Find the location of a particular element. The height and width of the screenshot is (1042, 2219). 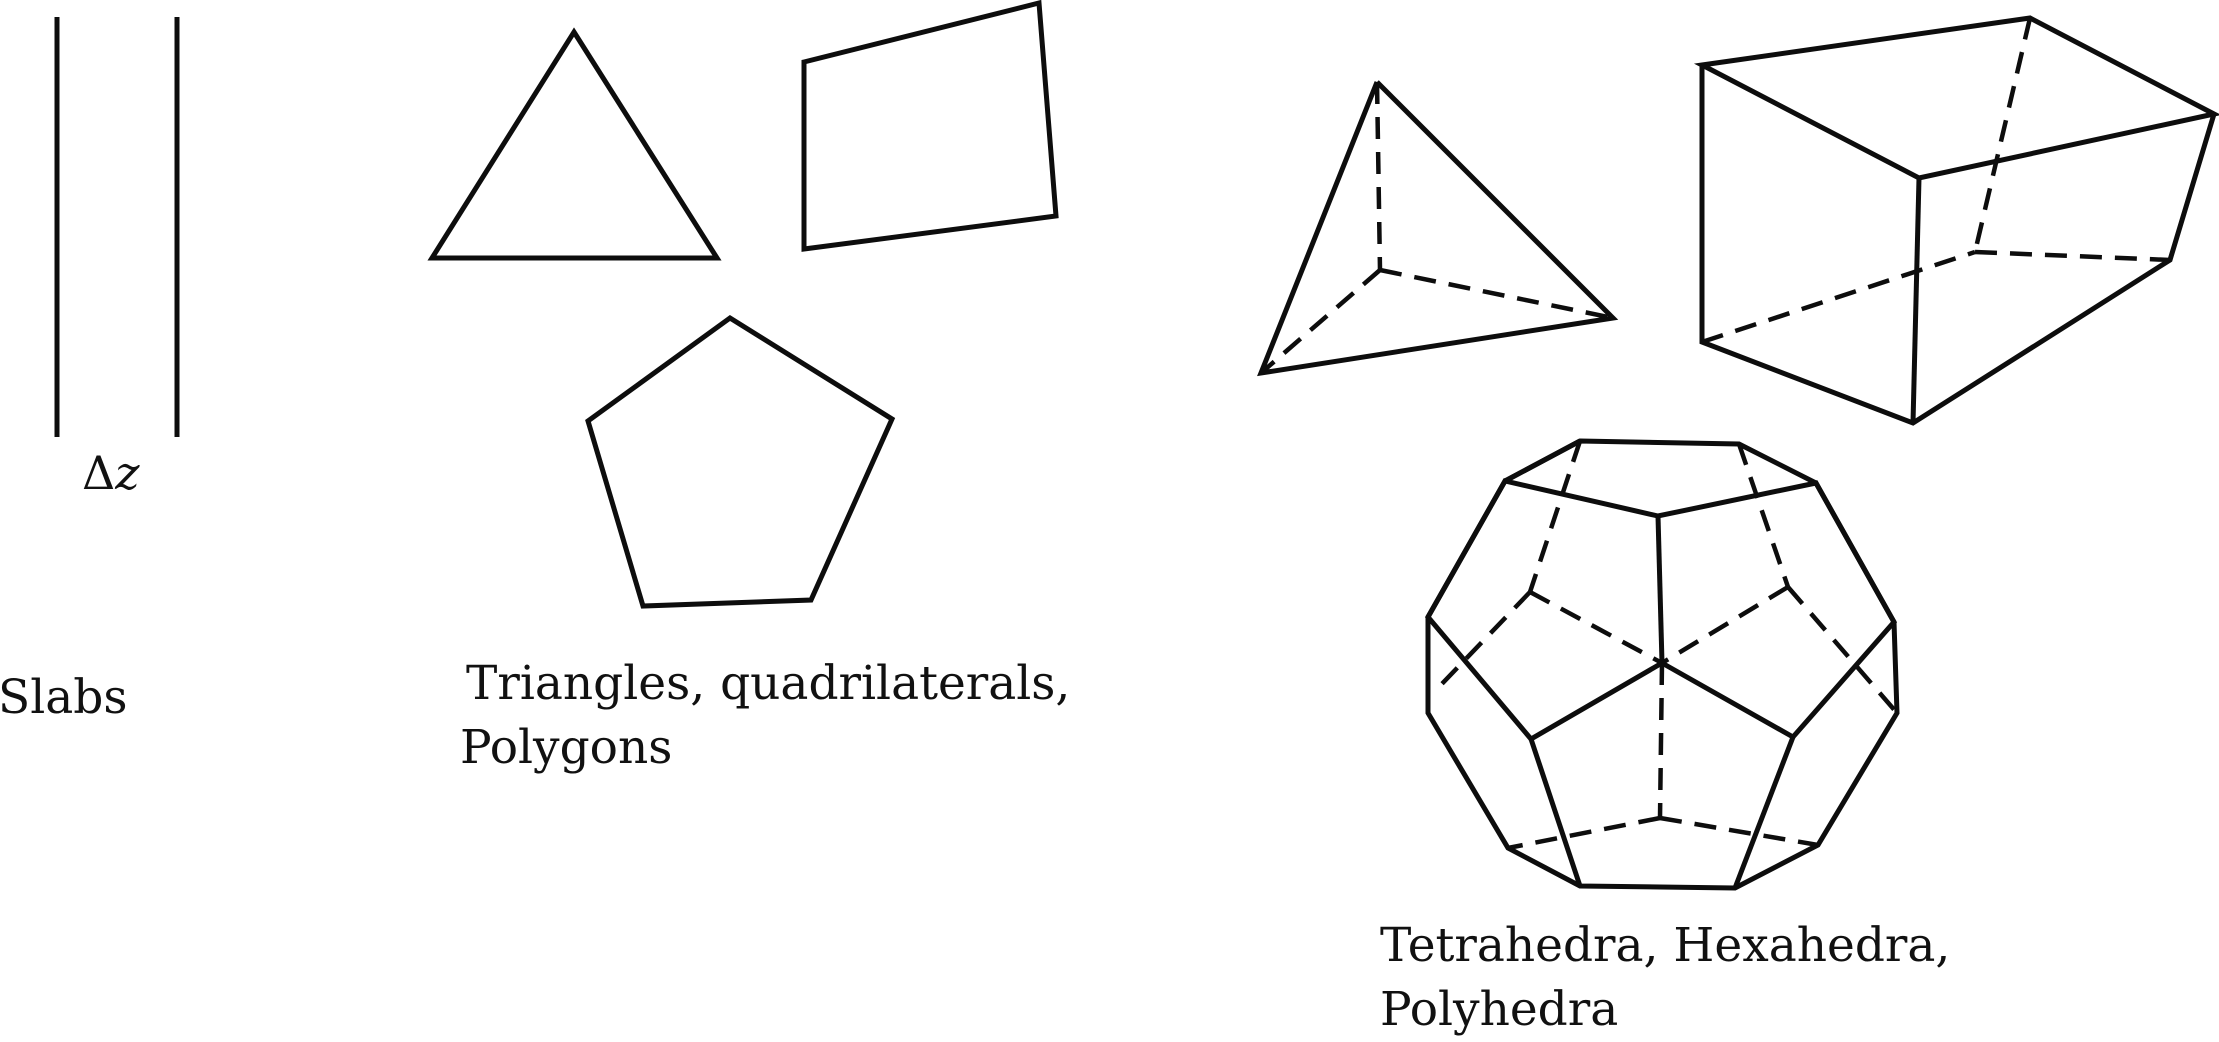

polyhedron-figure is located at coordinates (1662, 664).